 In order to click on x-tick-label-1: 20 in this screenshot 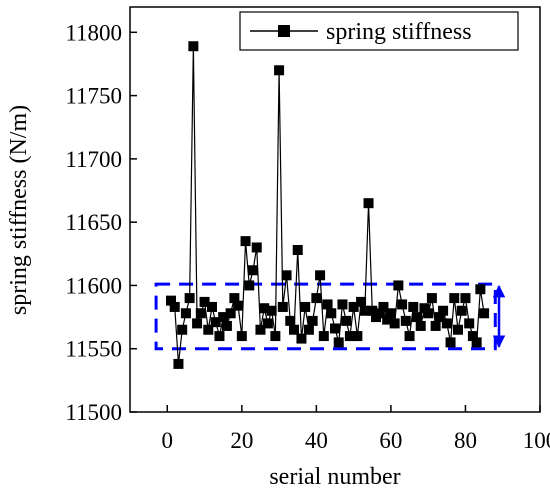, I will do `click(241, 440)`.